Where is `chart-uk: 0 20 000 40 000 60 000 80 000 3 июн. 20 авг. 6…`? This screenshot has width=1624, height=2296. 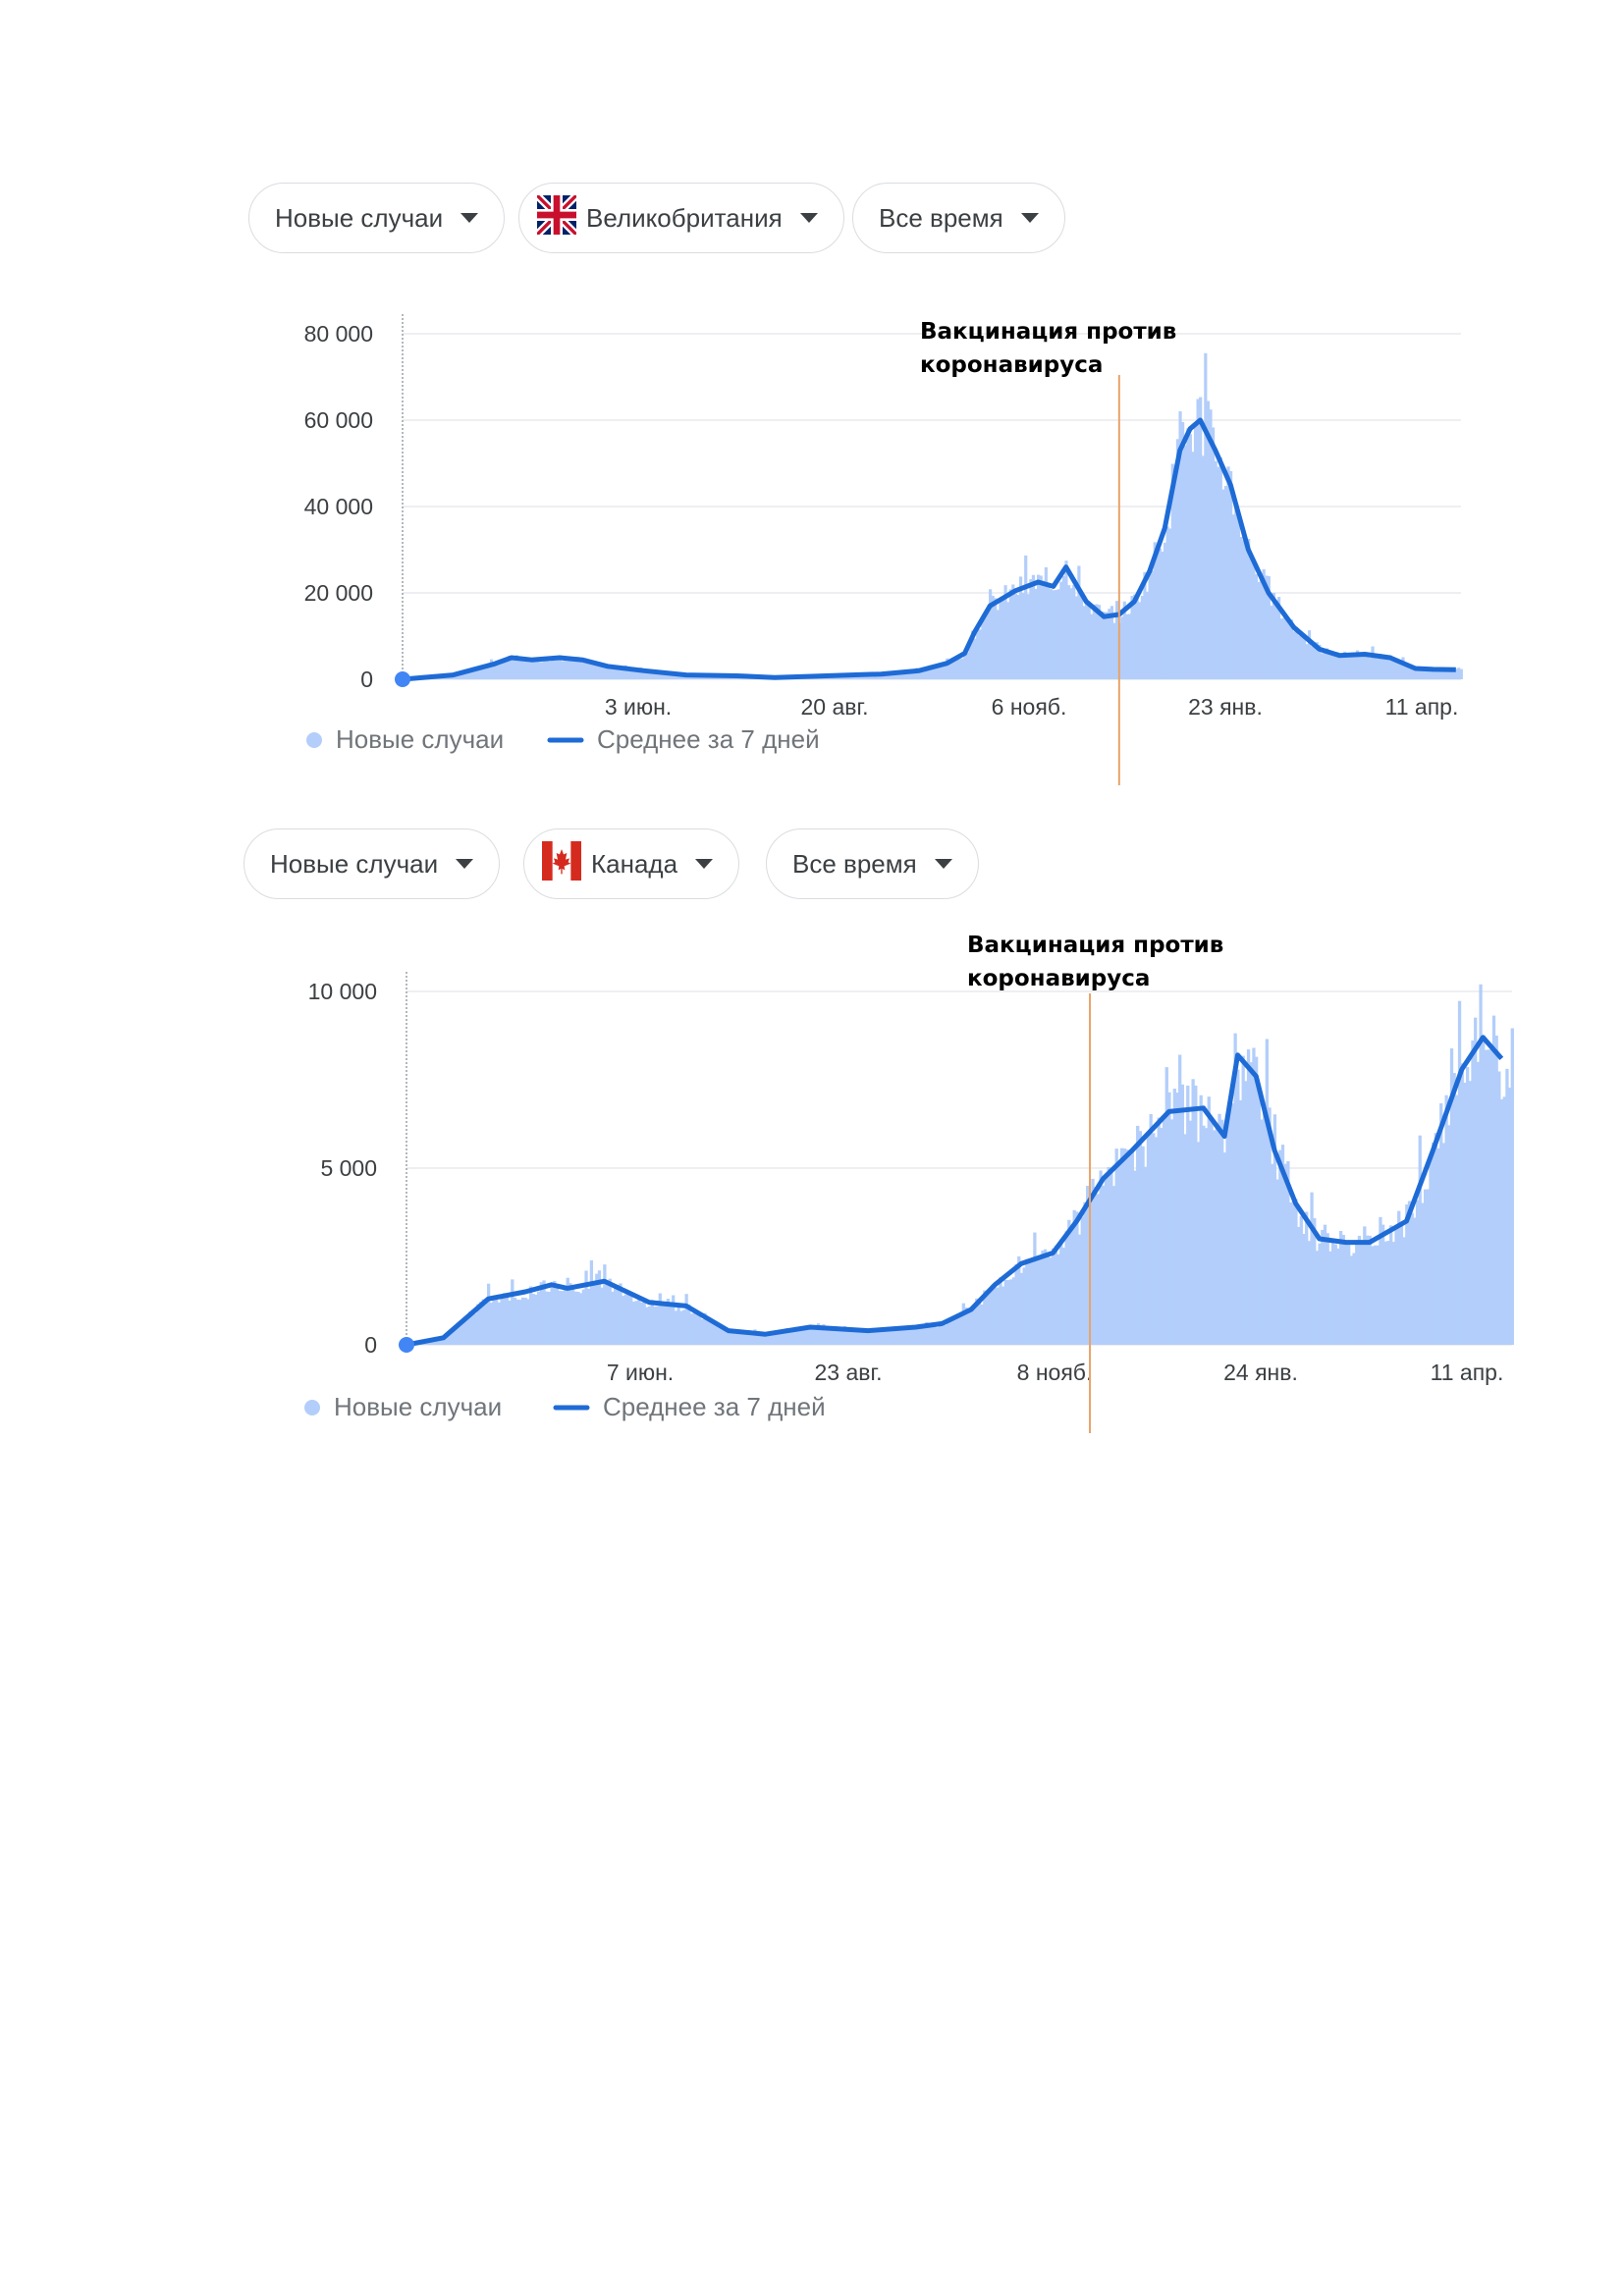
chart-uk: 0 20 000 40 000 60 000 80 000 3 июн. 20 авг. 6… is located at coordinates (883, 549).